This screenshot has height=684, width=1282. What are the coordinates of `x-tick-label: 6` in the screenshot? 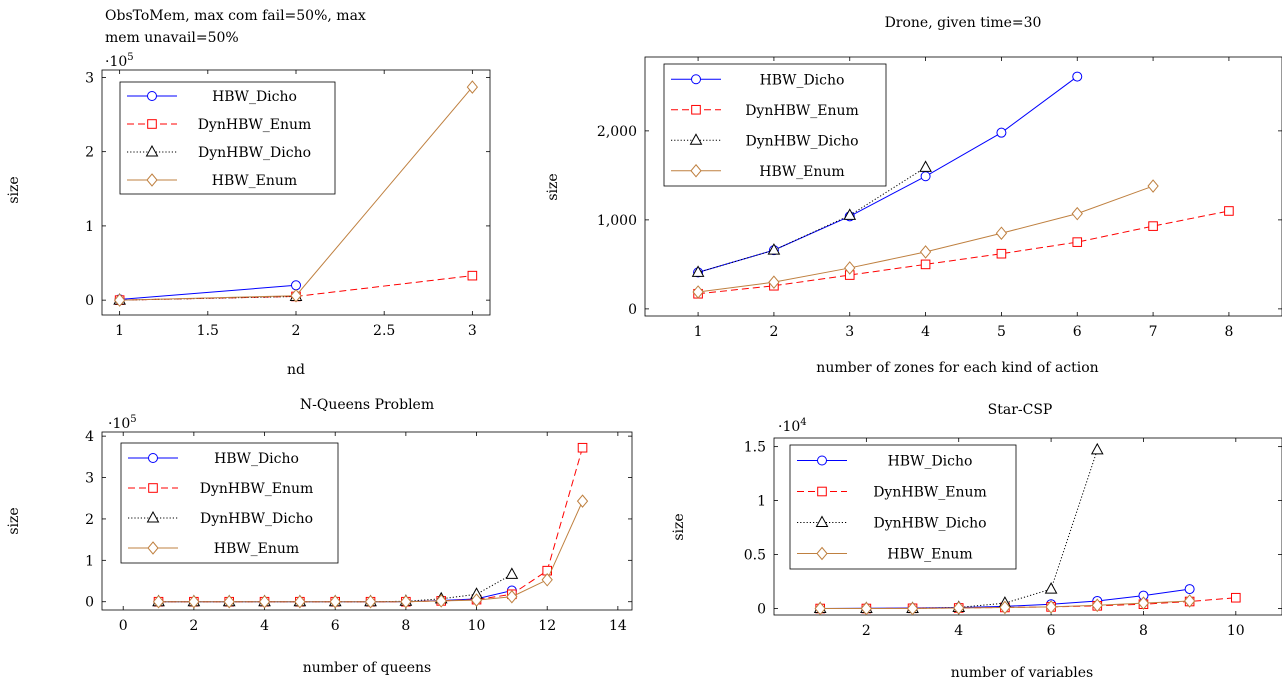 It's located at (1051, 631).